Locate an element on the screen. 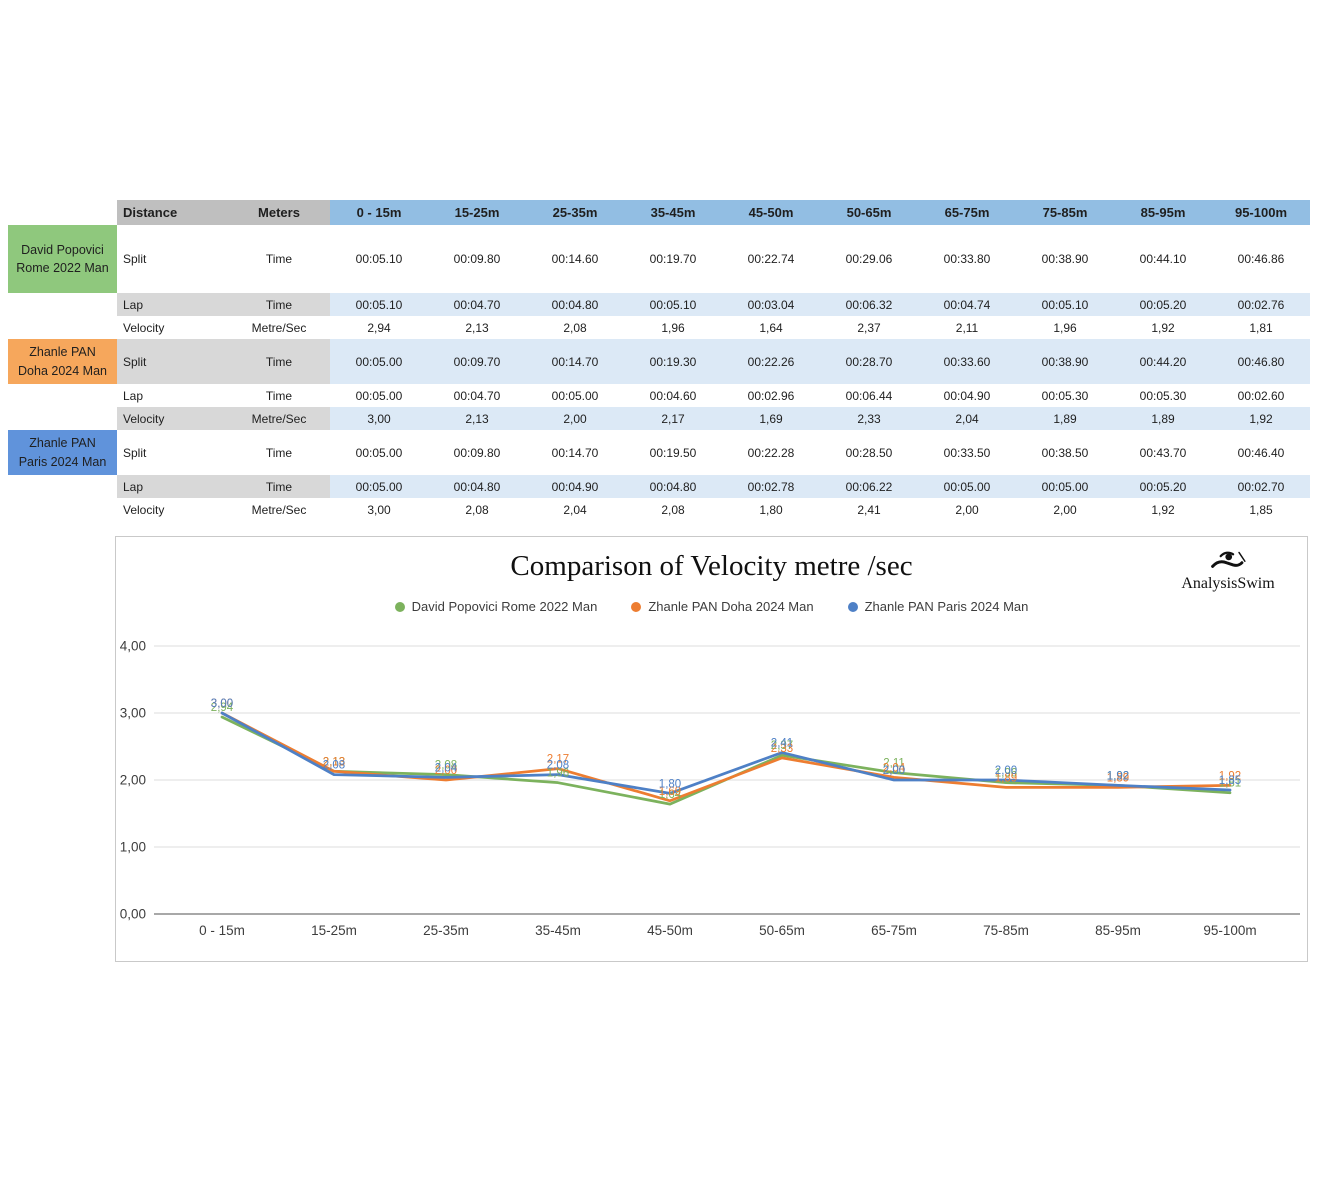  data-label: 1,85 is located at coordinates (1230, 781).